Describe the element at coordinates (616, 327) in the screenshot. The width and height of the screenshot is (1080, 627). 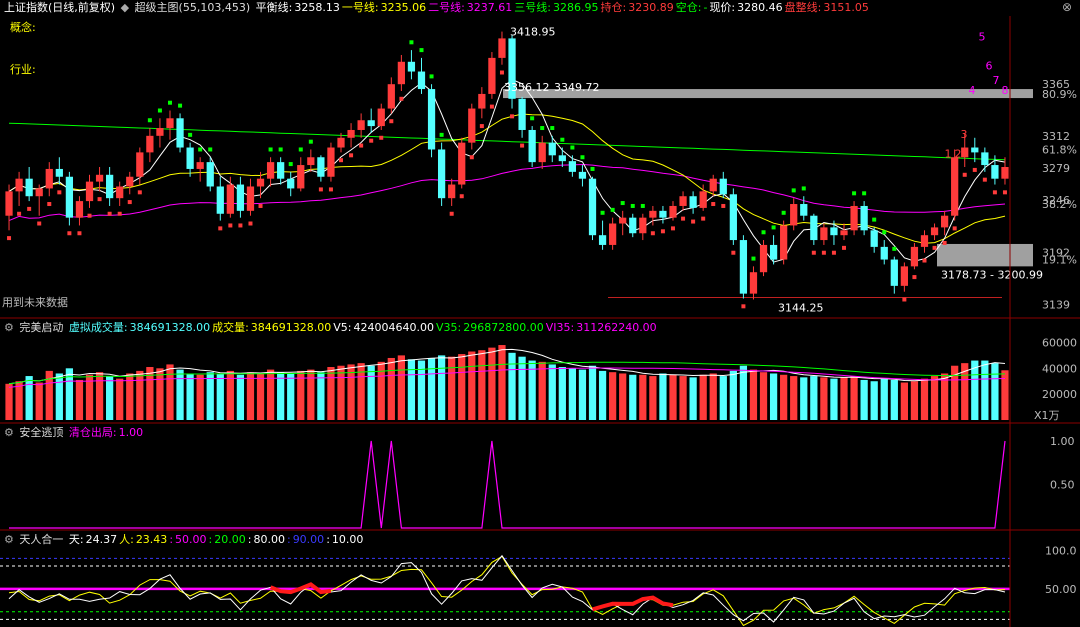
I see `vol-value-4: 311262240.00` at that location.